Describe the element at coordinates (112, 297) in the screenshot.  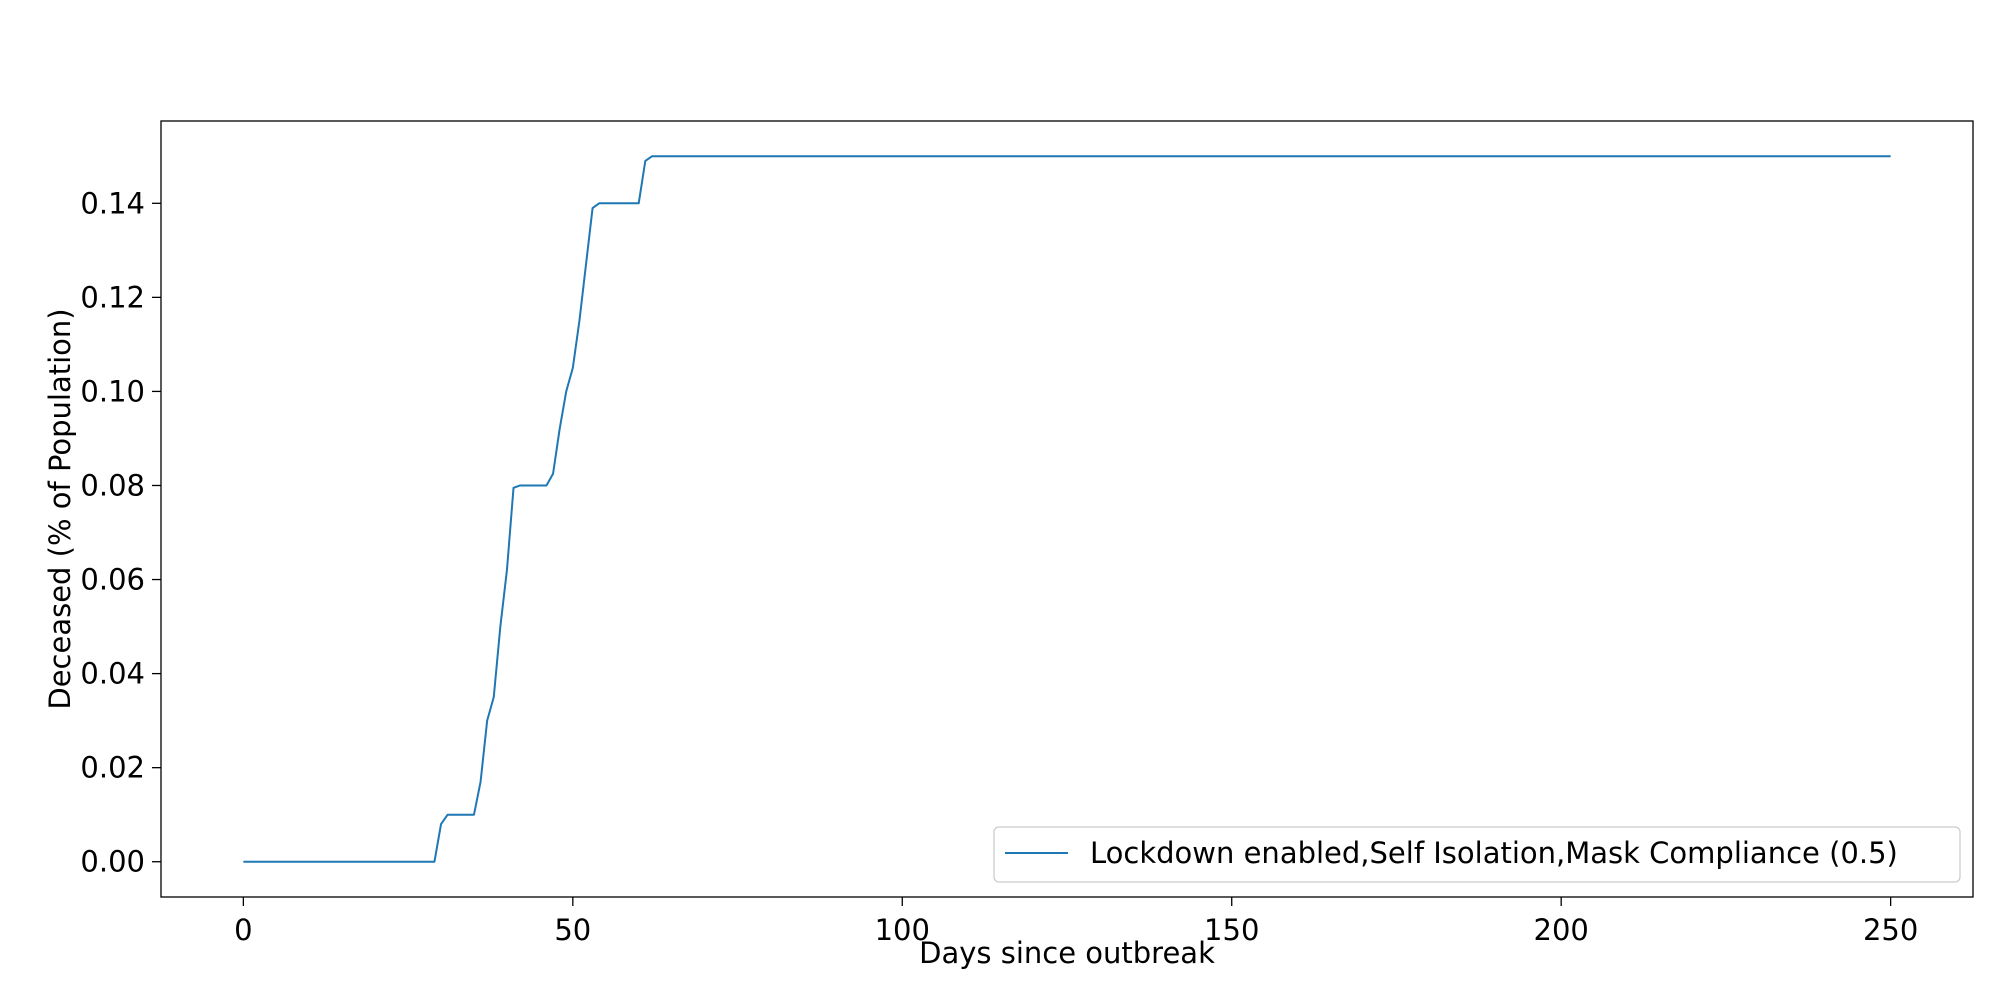
I see `y-tick-label: 0.12` at that location.